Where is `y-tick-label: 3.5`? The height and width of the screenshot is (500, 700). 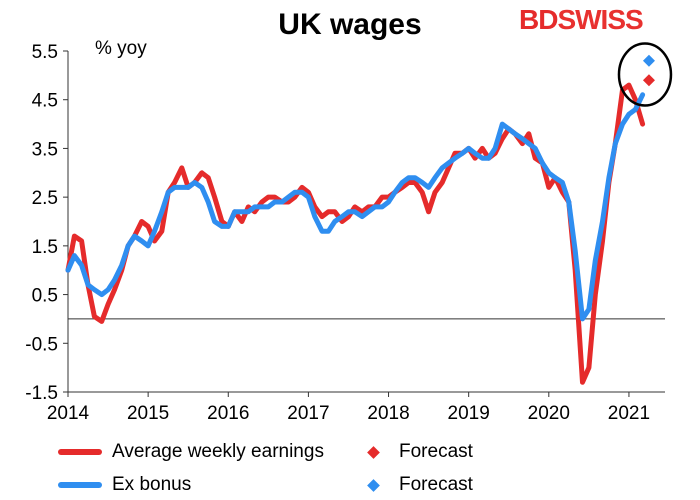 y-tick-label: 3.5 is located at coordinates (45, 149).